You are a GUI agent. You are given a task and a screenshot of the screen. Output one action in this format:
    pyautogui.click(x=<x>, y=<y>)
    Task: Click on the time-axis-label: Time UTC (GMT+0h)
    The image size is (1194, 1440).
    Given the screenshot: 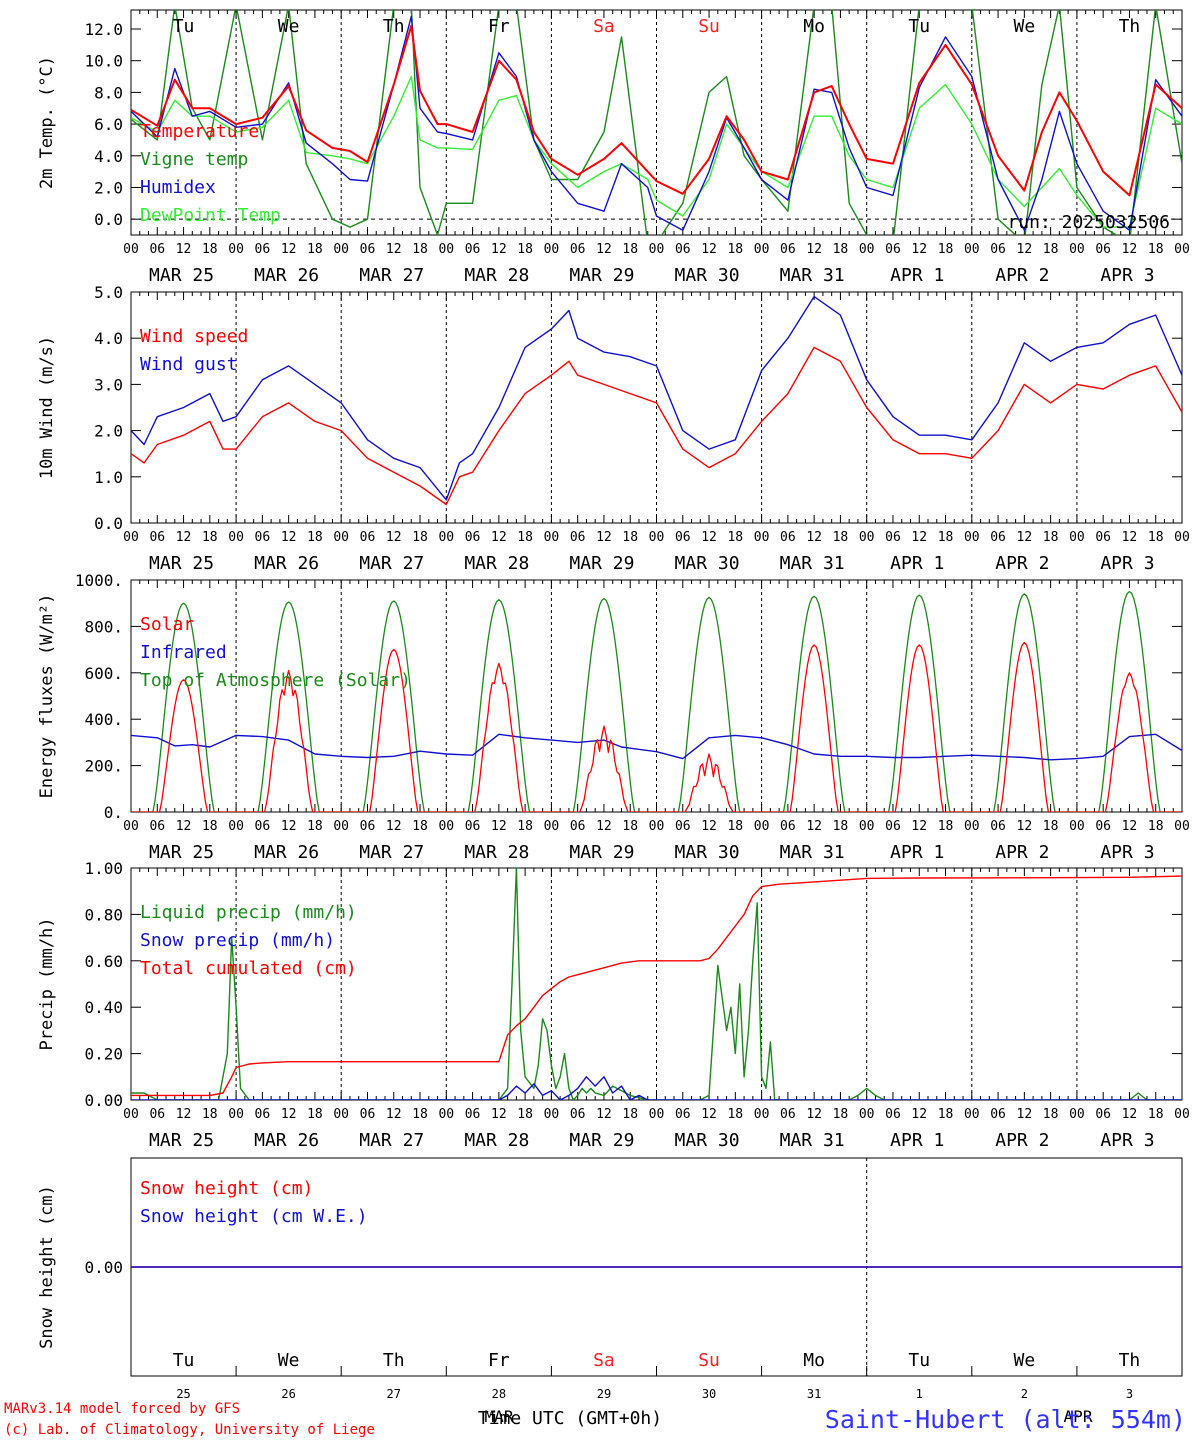 What is the action you would take?
    pyautogui.click(x=570, y=1418)
    